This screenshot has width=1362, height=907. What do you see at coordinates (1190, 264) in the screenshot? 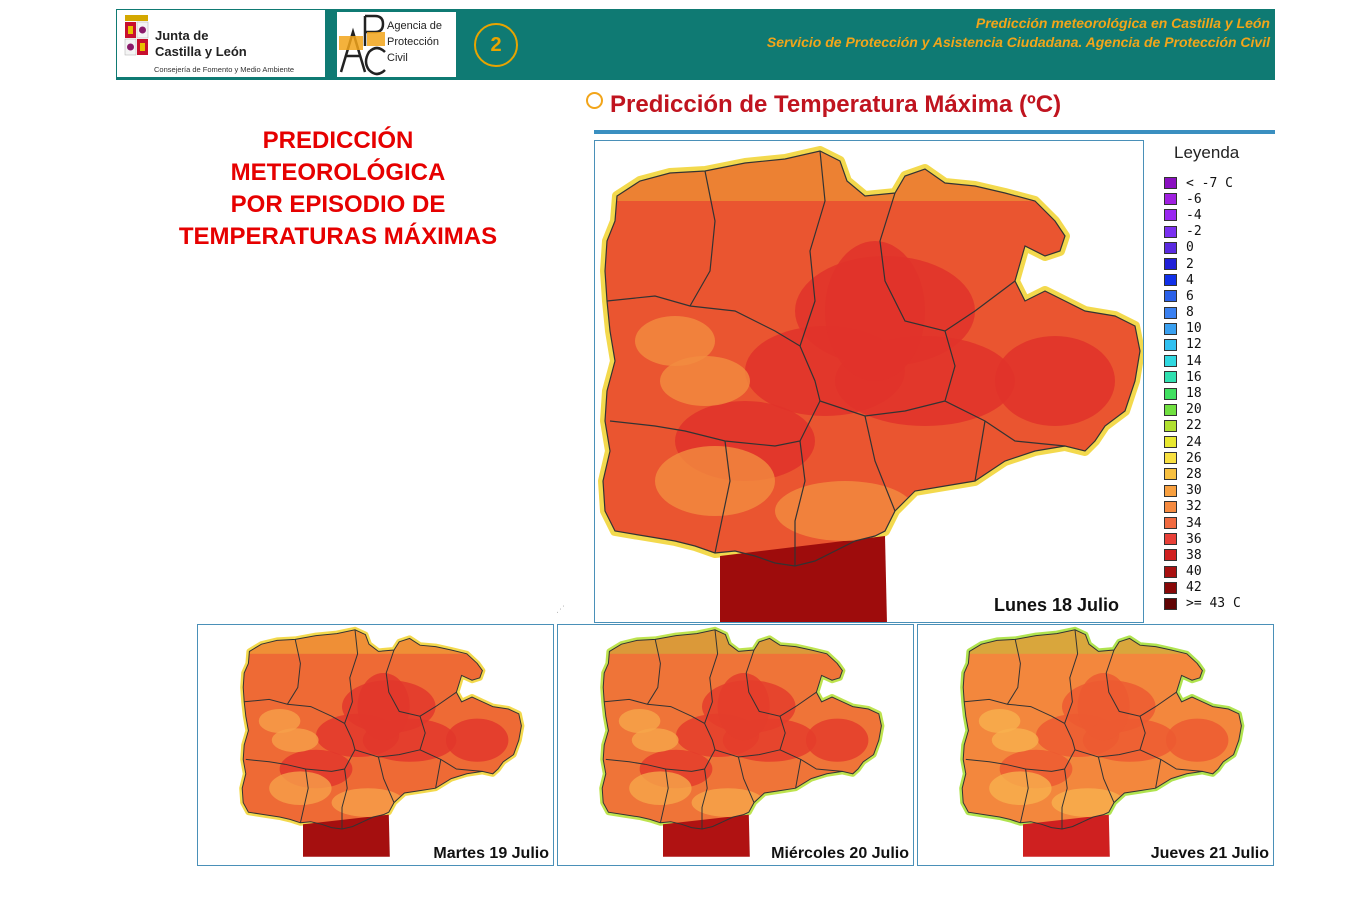
I see `legend-label: 2` at bounding box center [1190, 264].